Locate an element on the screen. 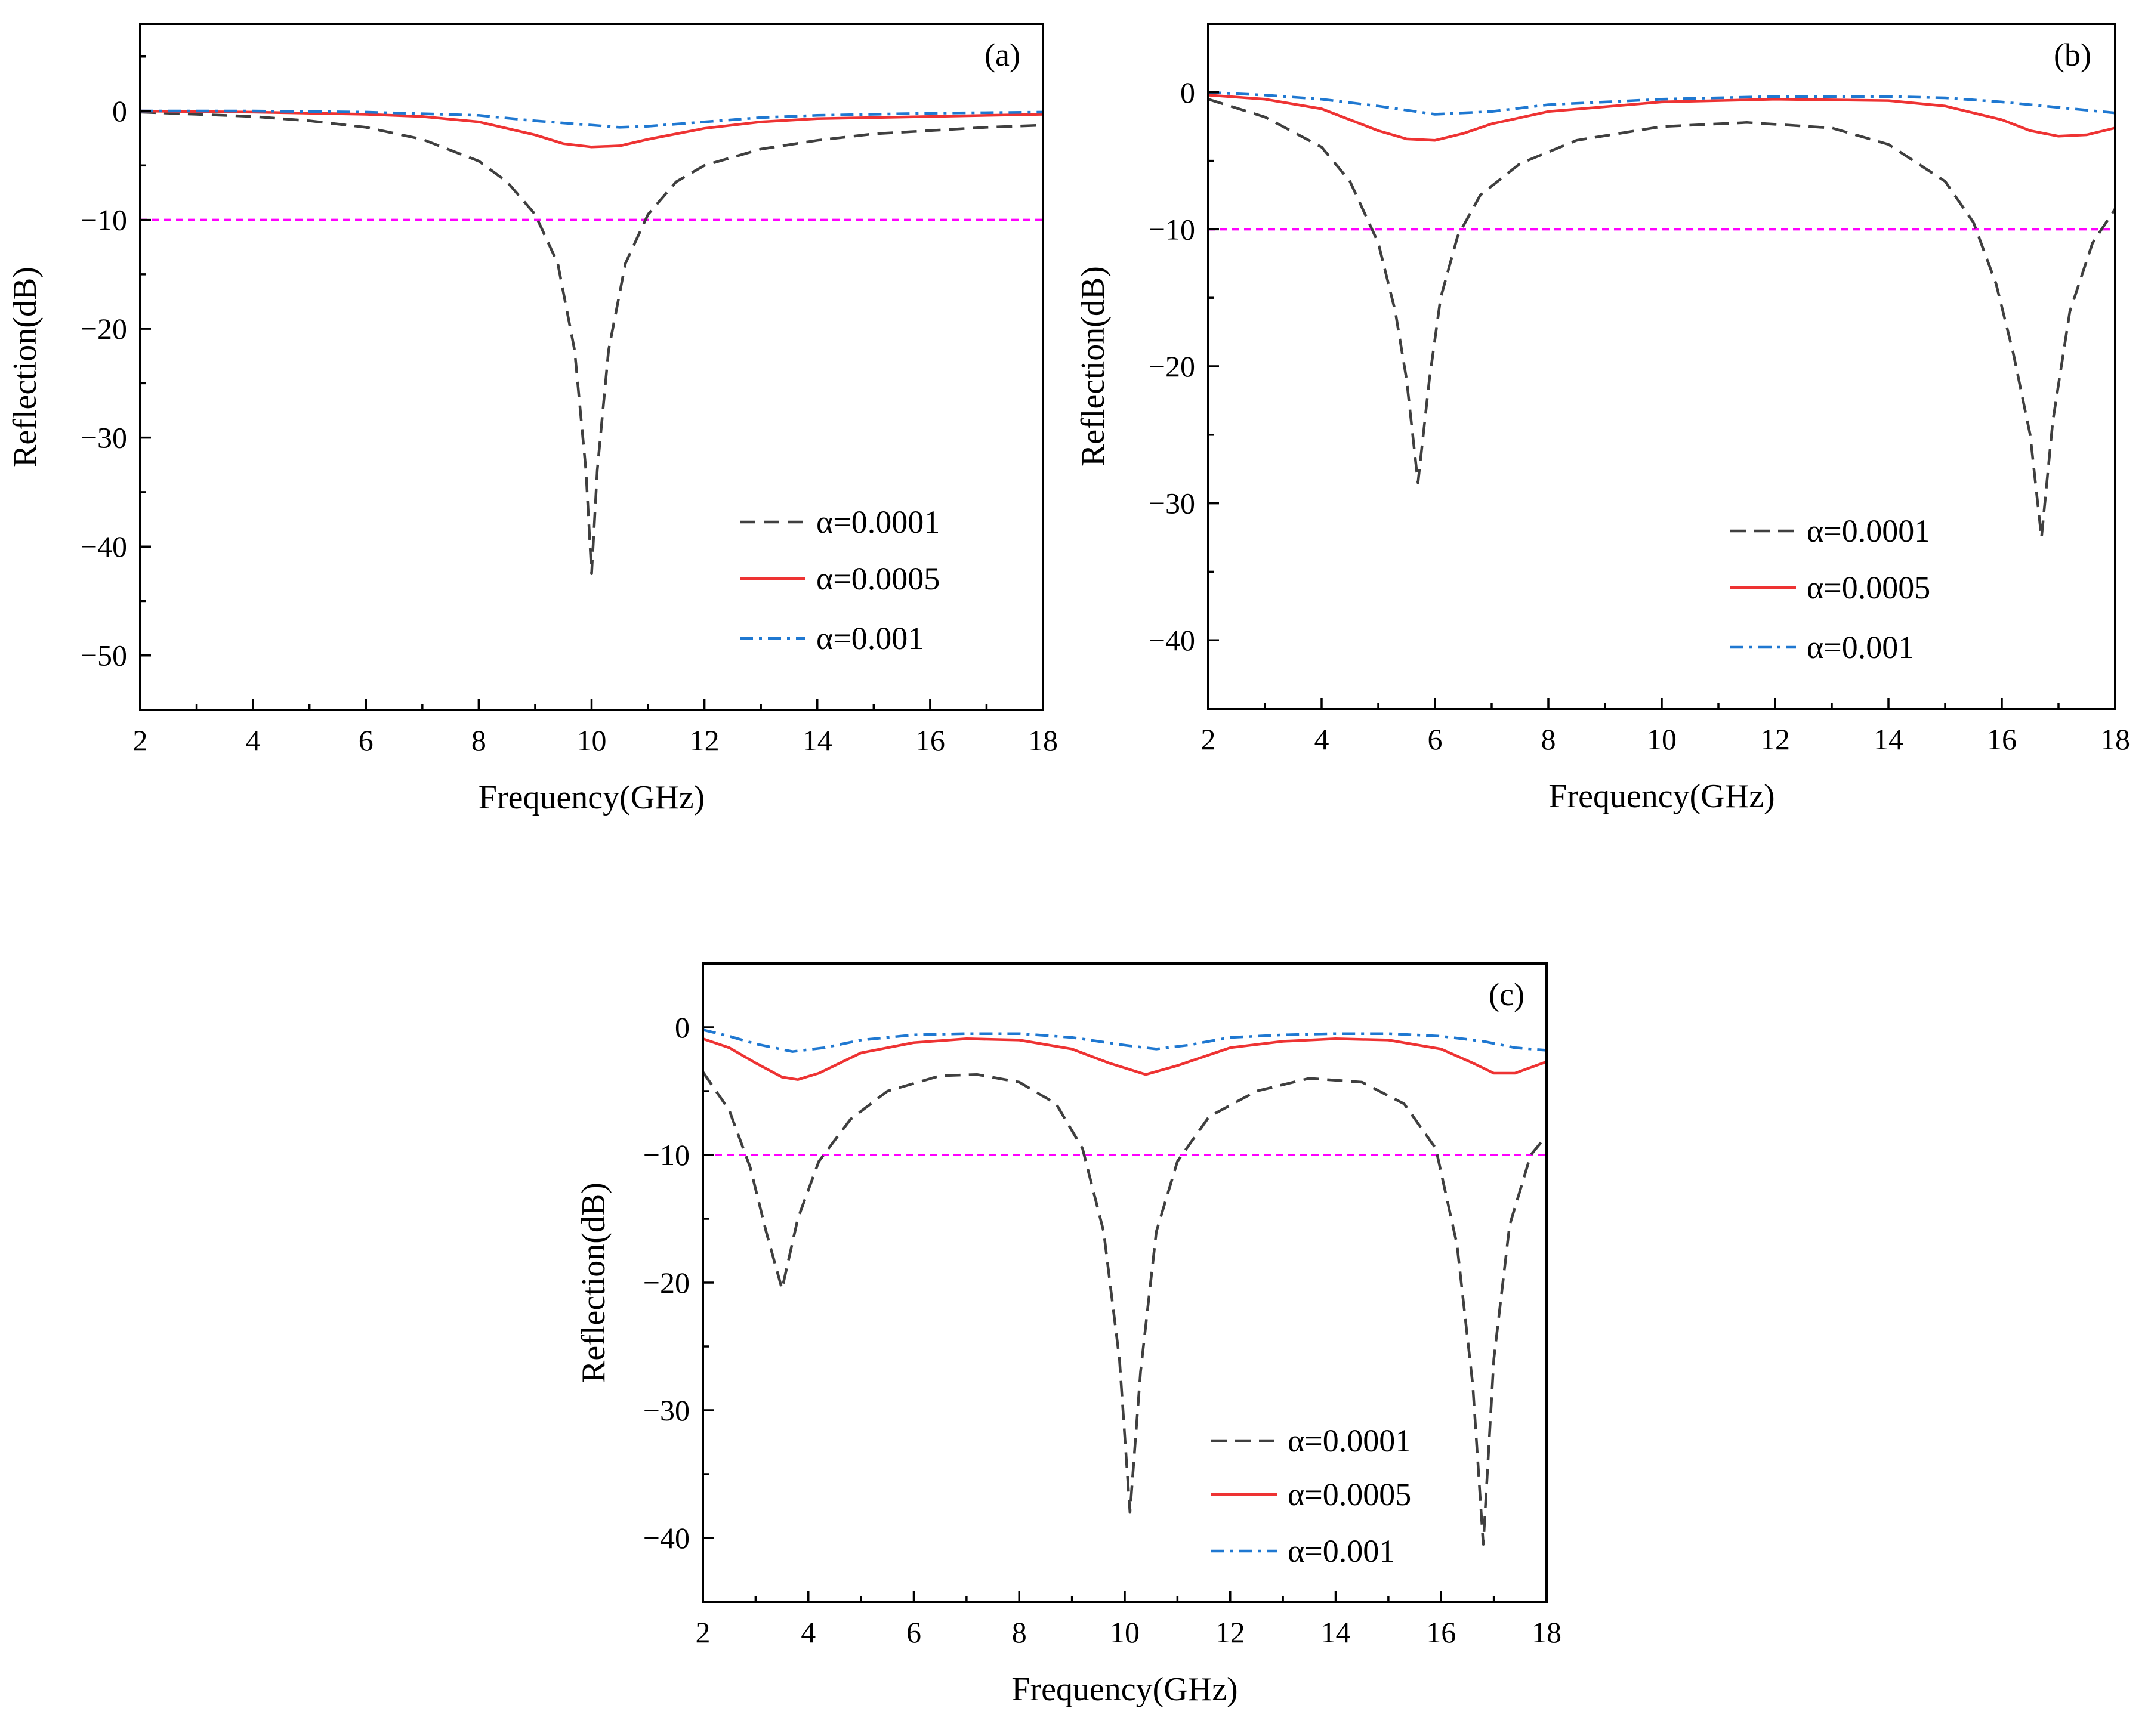  panel-label: (a) is located at coordinates (1002, 55).